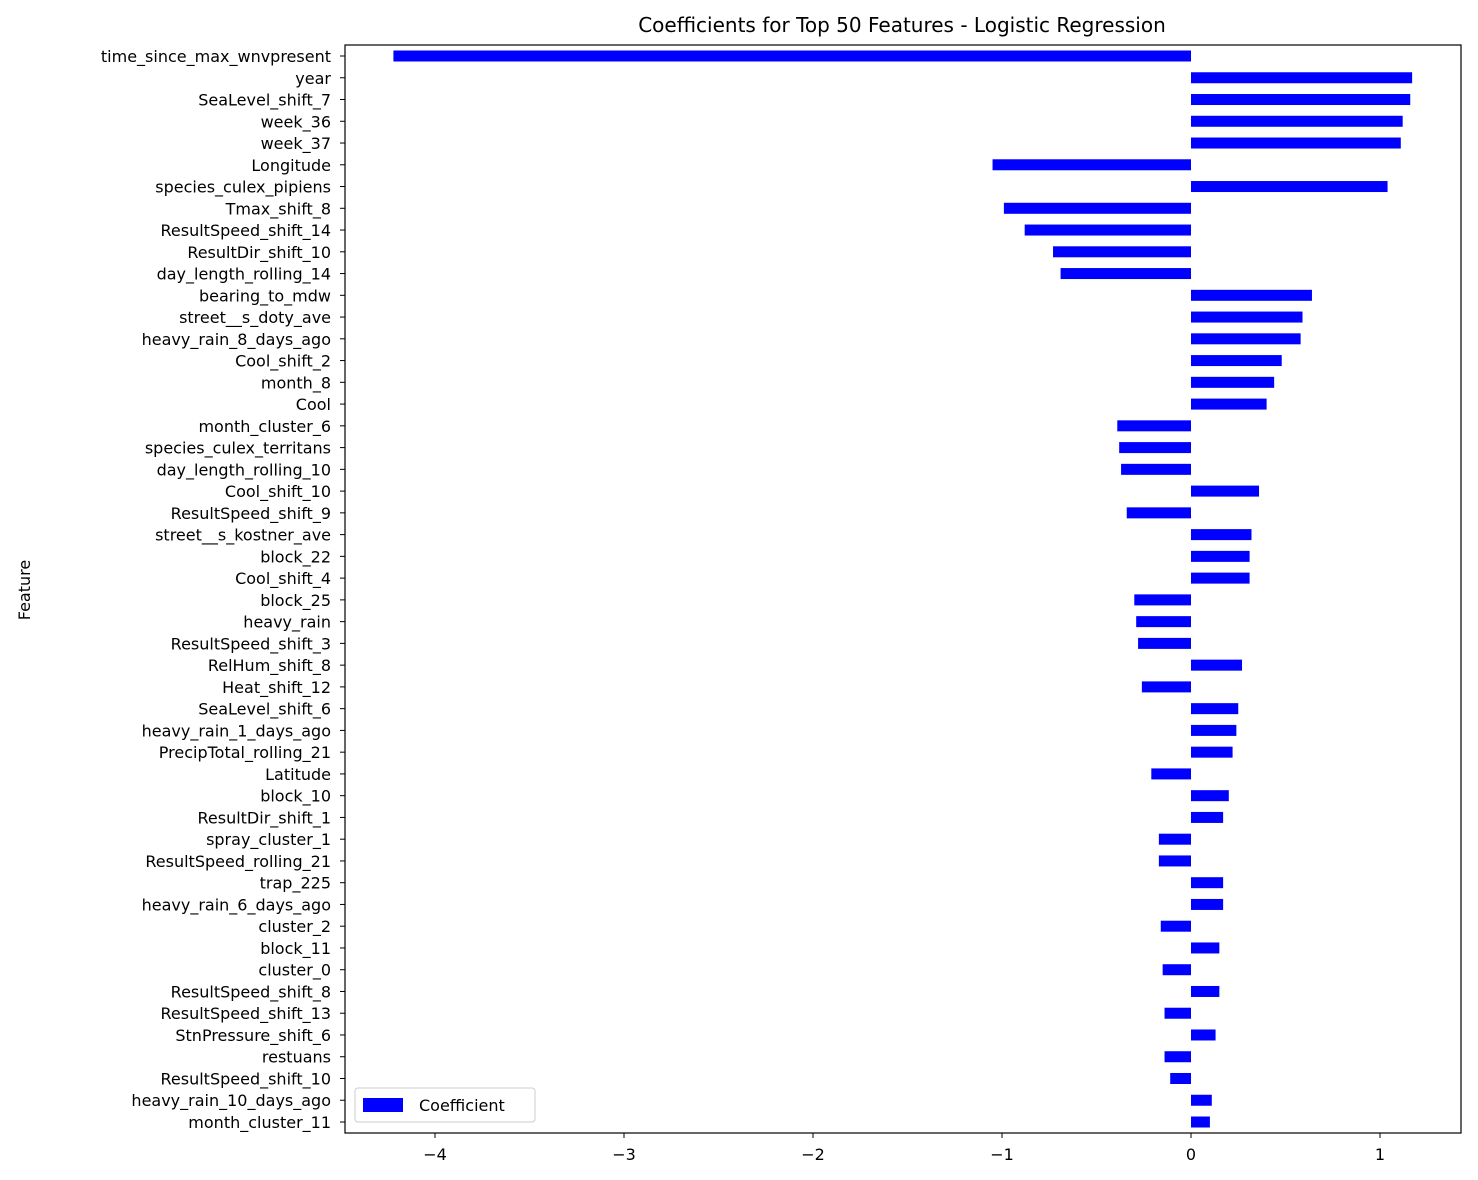 The height and width of the screenshot is (1180, 1478). I want to click on legend-box, so click(445, 1105).